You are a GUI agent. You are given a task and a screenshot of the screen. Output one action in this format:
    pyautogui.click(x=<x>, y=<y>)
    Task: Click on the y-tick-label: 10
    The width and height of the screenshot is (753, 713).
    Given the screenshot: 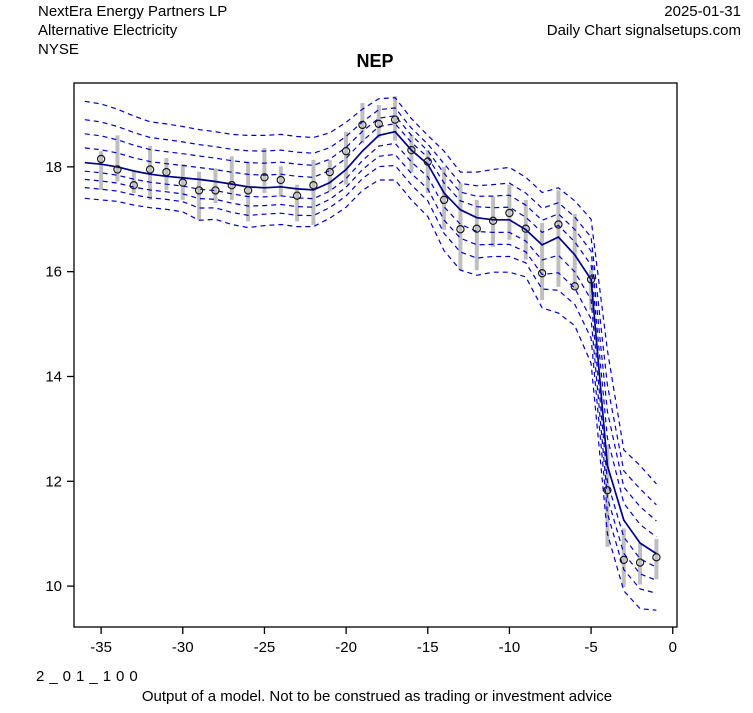 What is the action you would take?
    pyautogui.click(x=53, y=586)
    